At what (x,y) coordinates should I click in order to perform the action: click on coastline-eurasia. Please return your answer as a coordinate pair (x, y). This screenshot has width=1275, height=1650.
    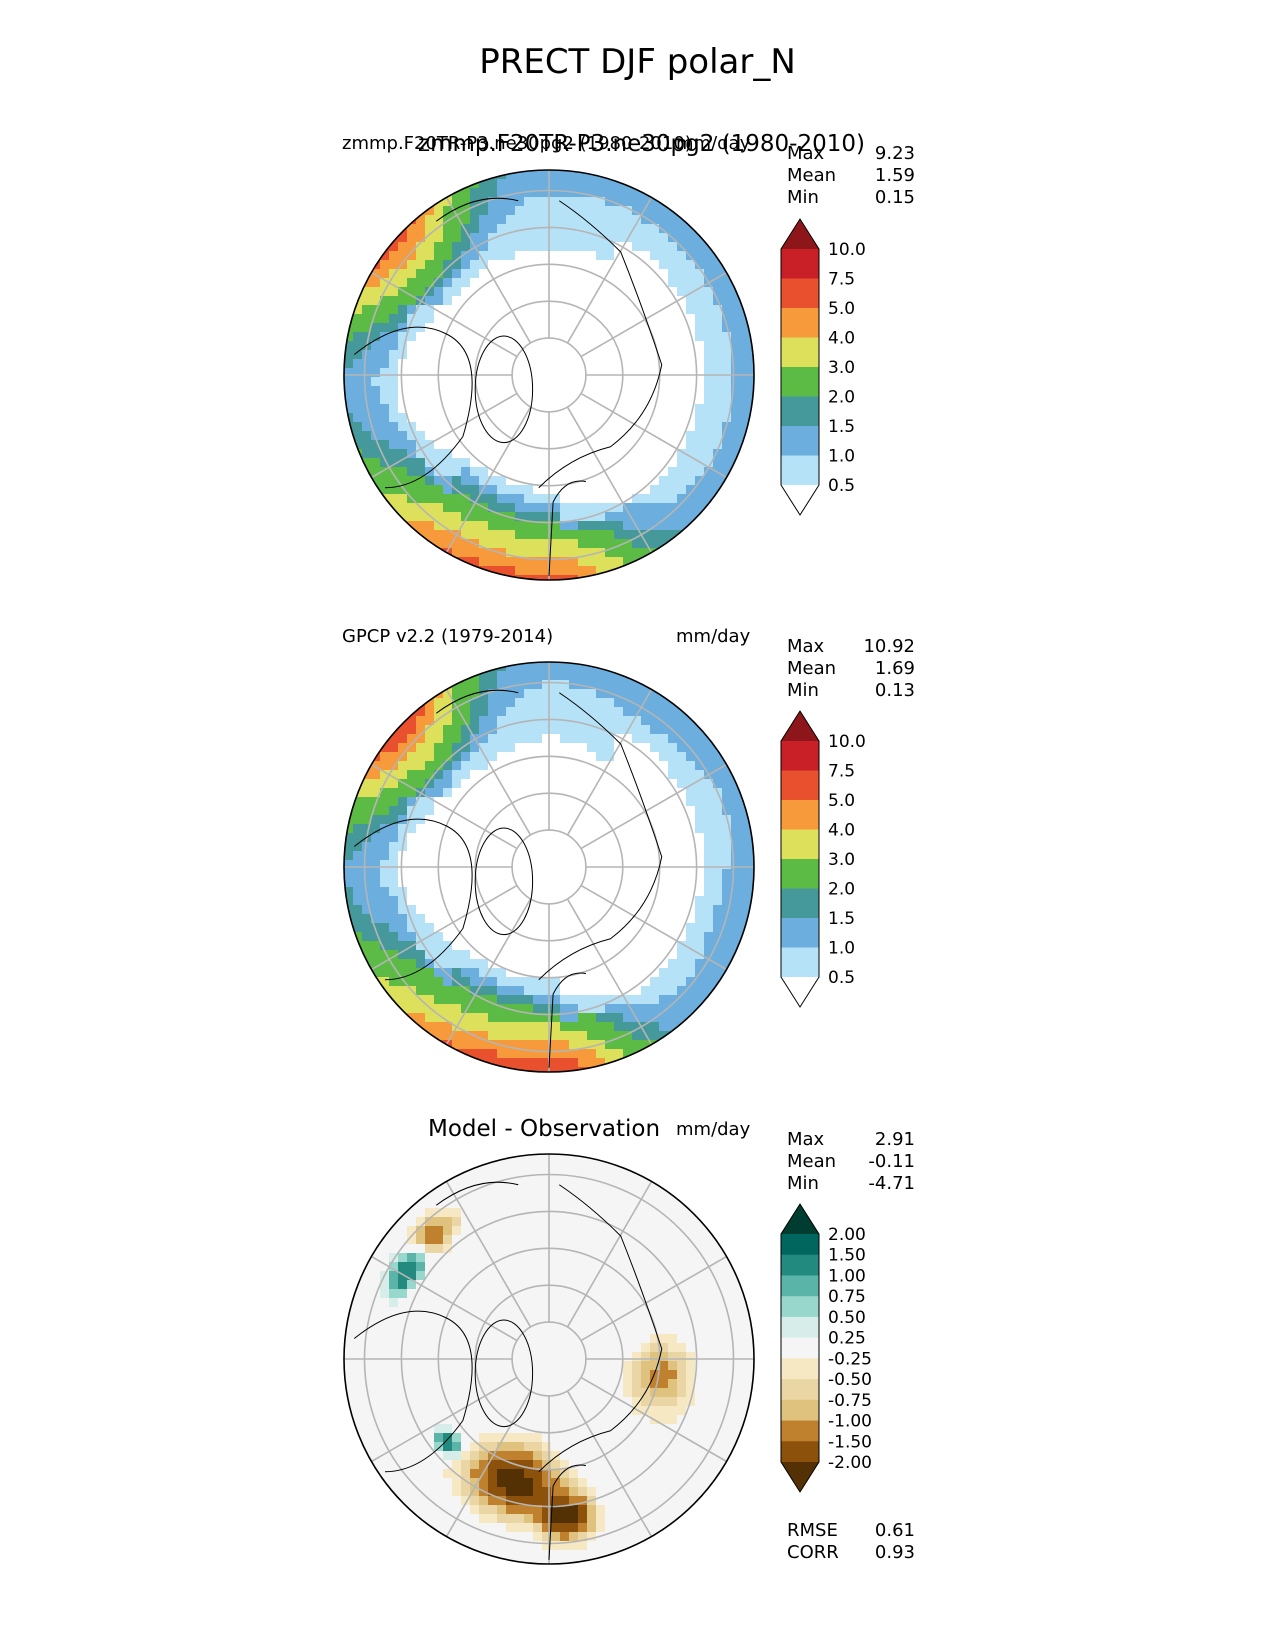
    Looking at the image, I should click on (600, 344).